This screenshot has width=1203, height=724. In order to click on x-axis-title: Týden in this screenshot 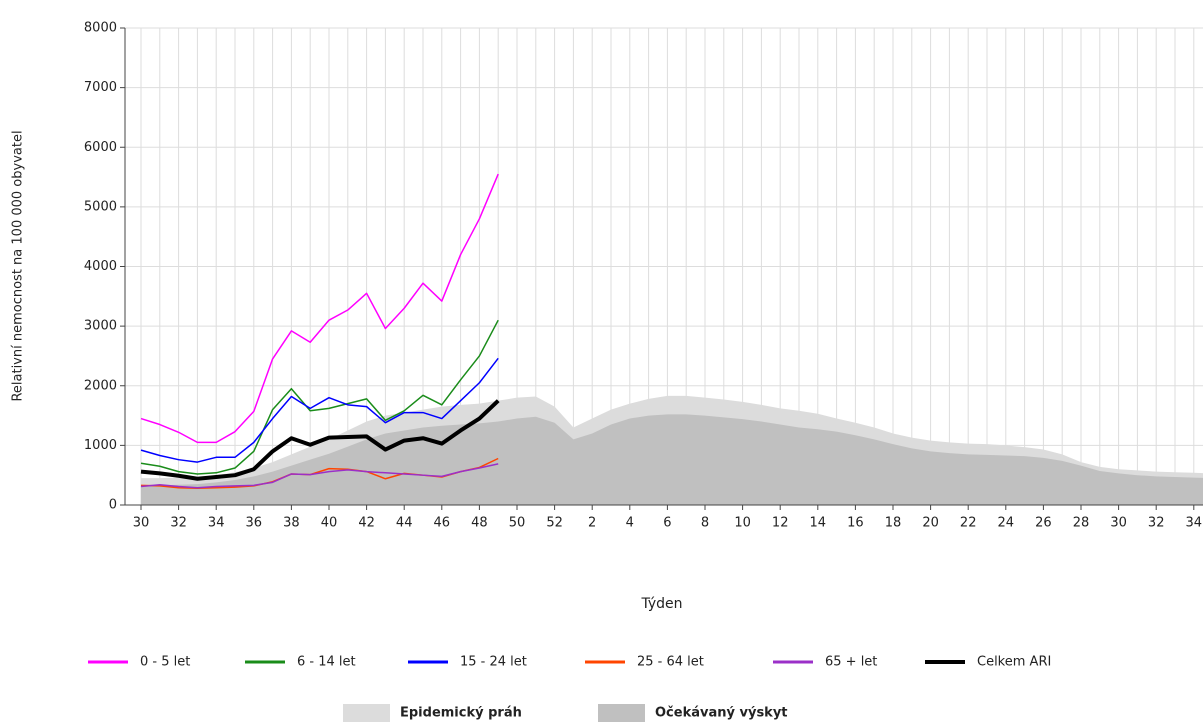, I will do `click(661, 604)`.